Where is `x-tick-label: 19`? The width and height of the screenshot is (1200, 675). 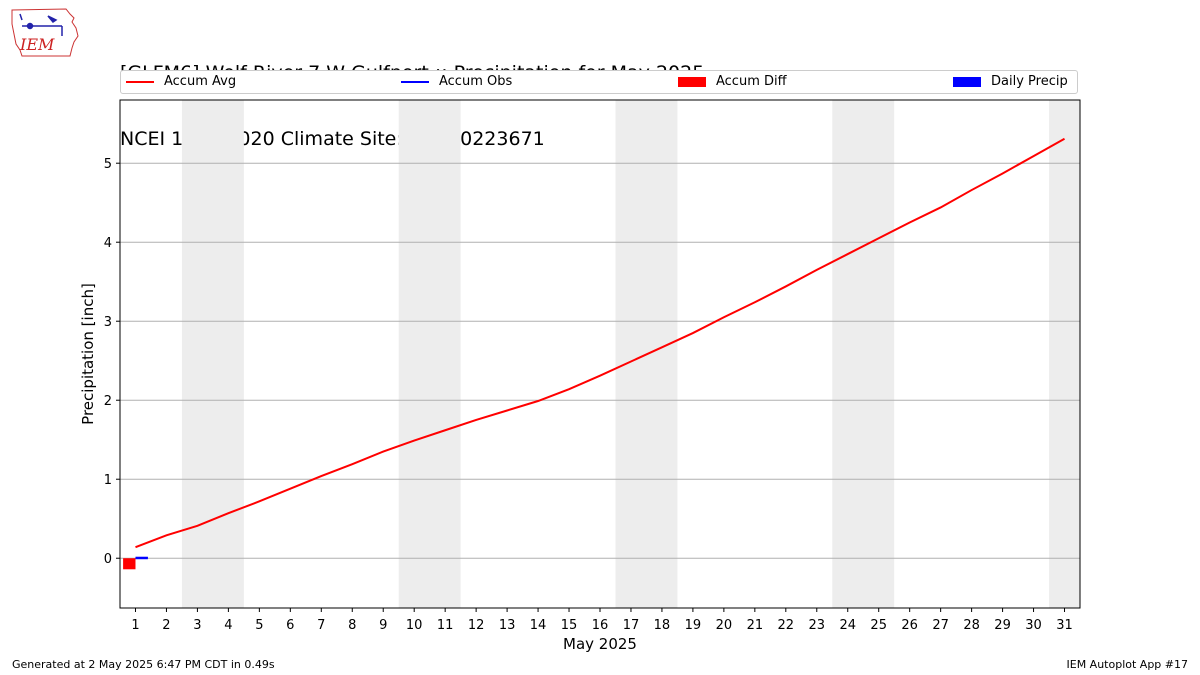 x-tick-label: 19 is located at coordinates (693, 625).